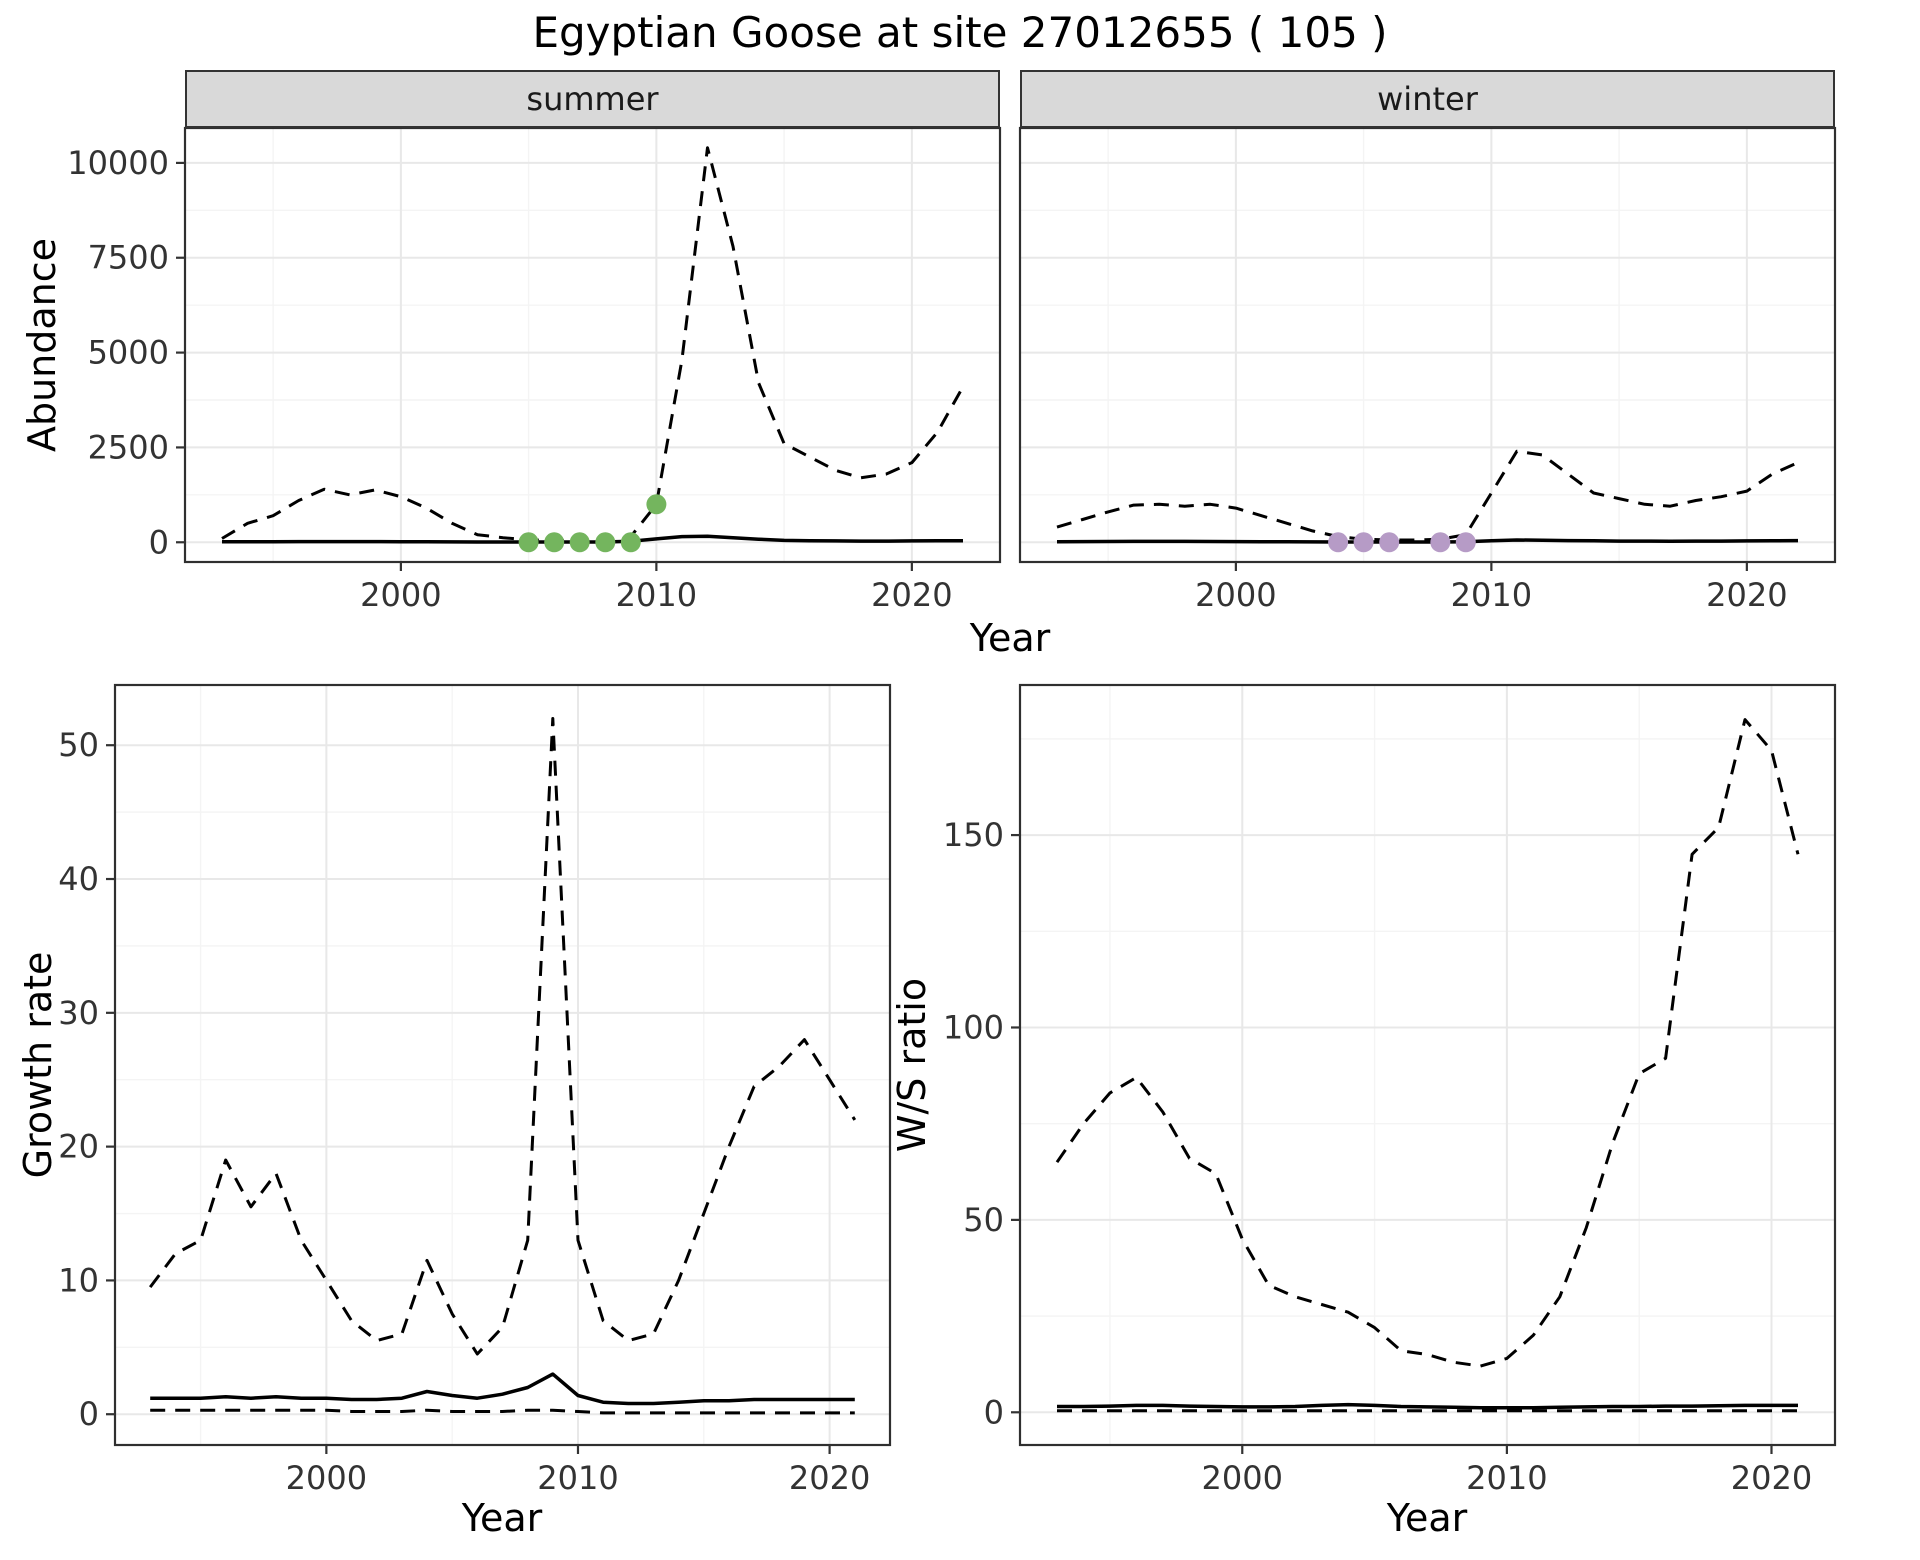 The height and width of the screenshot is (1560, 1920). Describe the element at coordinates (973, 1027) in the screenshot. I see `y-tick-label: 100` at that location.